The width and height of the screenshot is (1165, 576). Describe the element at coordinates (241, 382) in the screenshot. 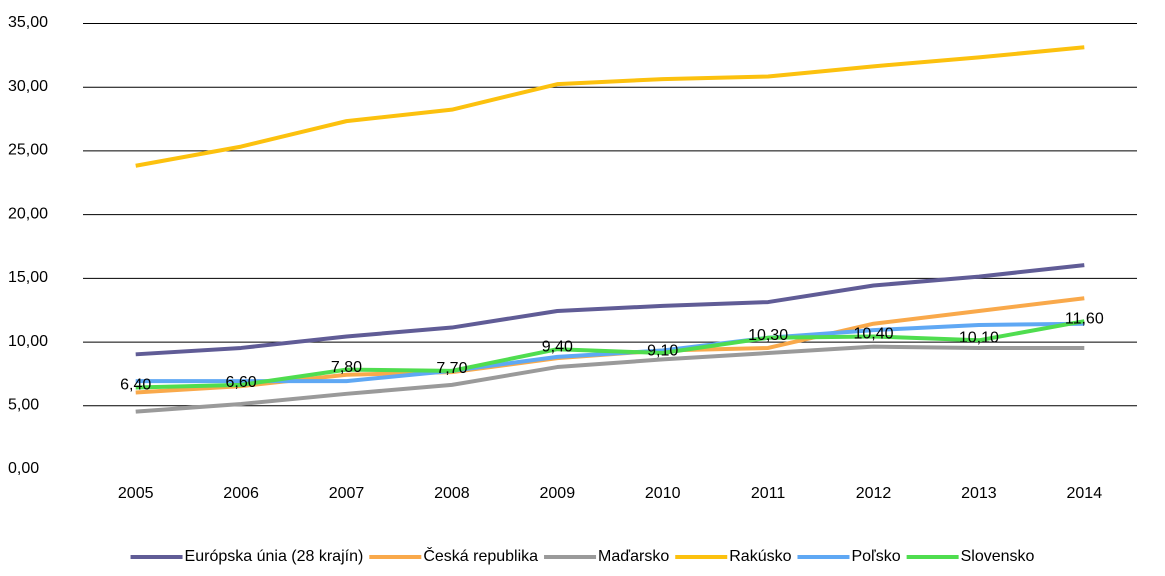

I see `data-label: 6,60` at that location.